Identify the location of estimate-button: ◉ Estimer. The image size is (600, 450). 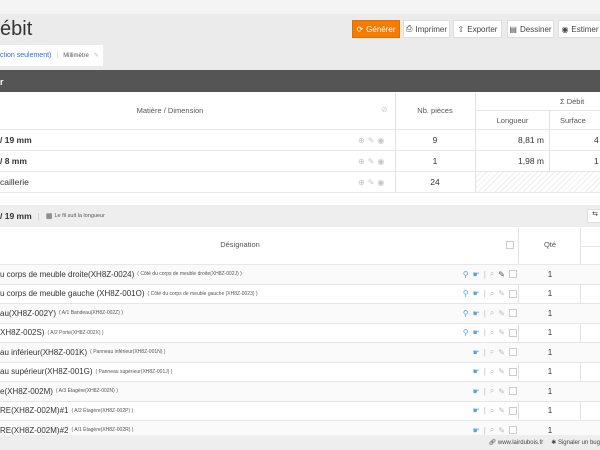
(579, 29).